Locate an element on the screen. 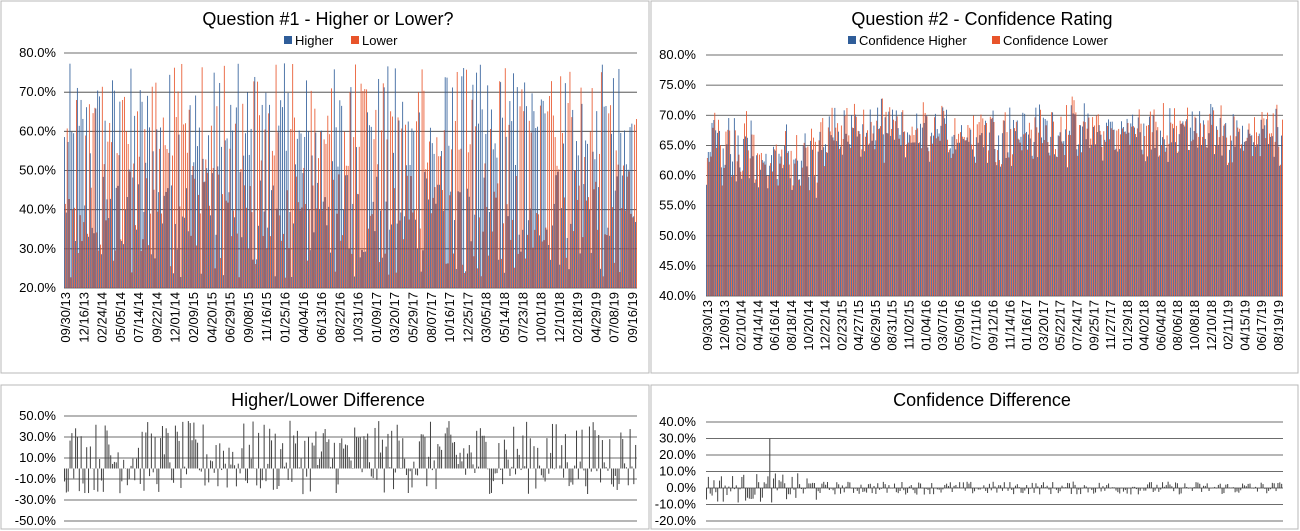 The width and height of the screenshot is (1300, 531). q2-xtick-label: 02/11/19 is located at coordinates (1228, 325).